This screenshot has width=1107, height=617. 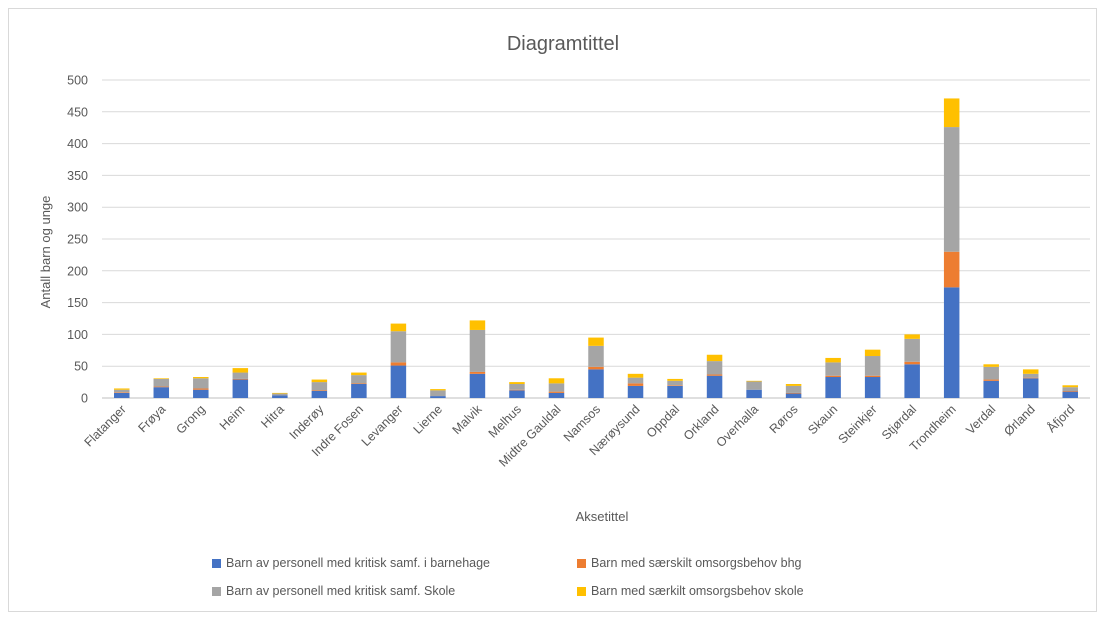 What do you see at coordinates (84, 399) in the screenshot?
I see `y-tick-label: 0` at bounding box center [84, 399].